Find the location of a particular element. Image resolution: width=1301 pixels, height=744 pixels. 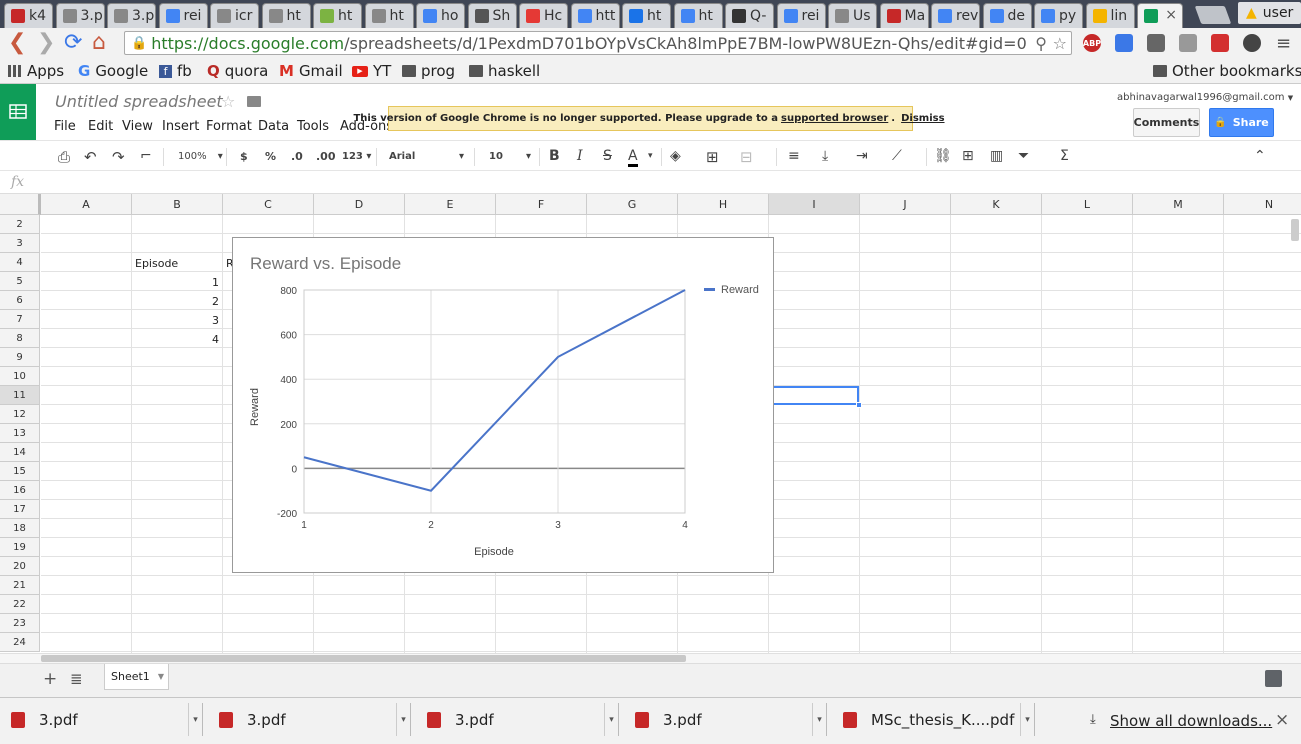

menu-tools: Tools is located at coordinates (313, 126).